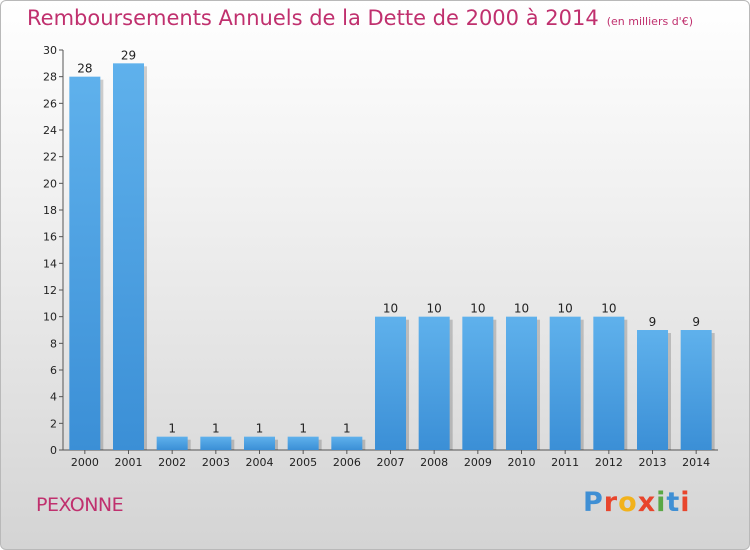 The image size is (750, 550). What do you see at coordinates (50, 77) in the screenshot?
I see `y-tick-label: 28` at bounding box center [50, 77].